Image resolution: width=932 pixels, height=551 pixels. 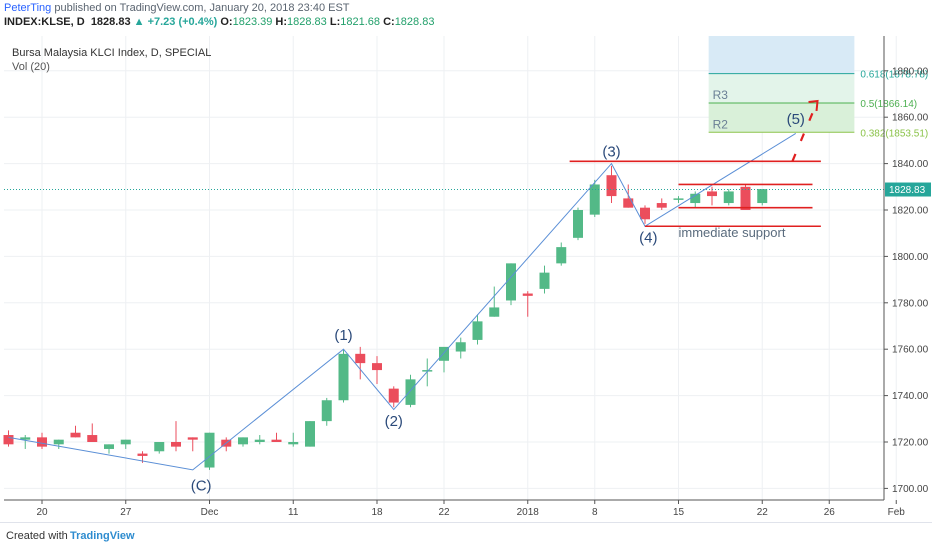 What do you see at coordinates (37, 536) in the screenshot?
I see `created-with-text: Created with` at bounding box center [37, 536].